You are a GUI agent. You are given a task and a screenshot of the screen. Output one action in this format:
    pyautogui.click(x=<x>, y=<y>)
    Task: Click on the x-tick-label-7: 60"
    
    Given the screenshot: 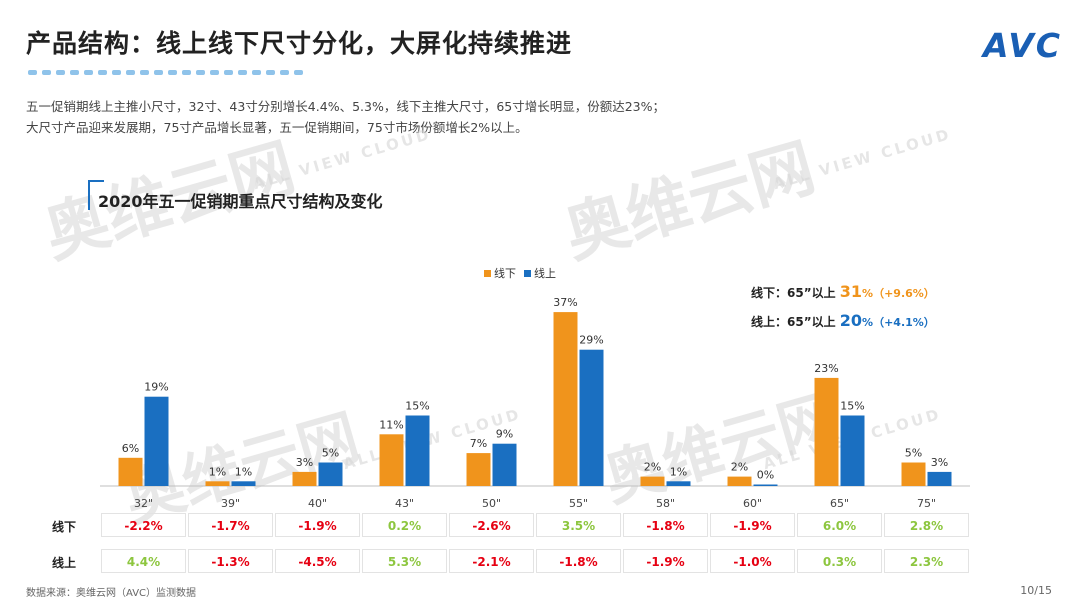 What is the action you would take?
    pyautogui.click(x=752, y=503)
    